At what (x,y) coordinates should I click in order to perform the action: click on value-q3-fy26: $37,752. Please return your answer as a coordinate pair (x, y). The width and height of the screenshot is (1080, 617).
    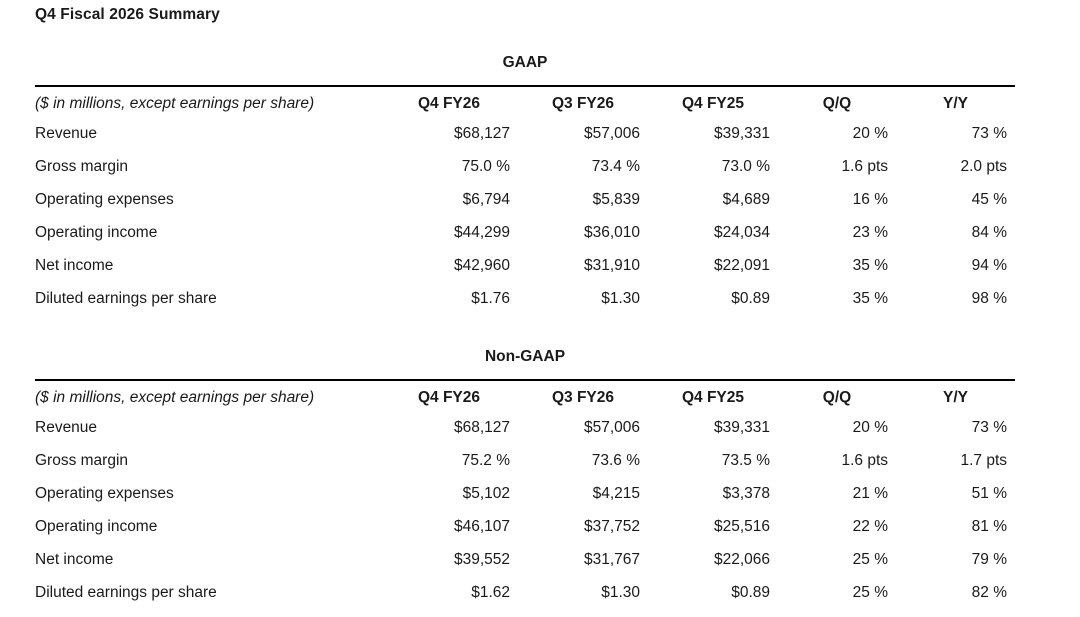
    Looking at the image, I should click on (611, 526).